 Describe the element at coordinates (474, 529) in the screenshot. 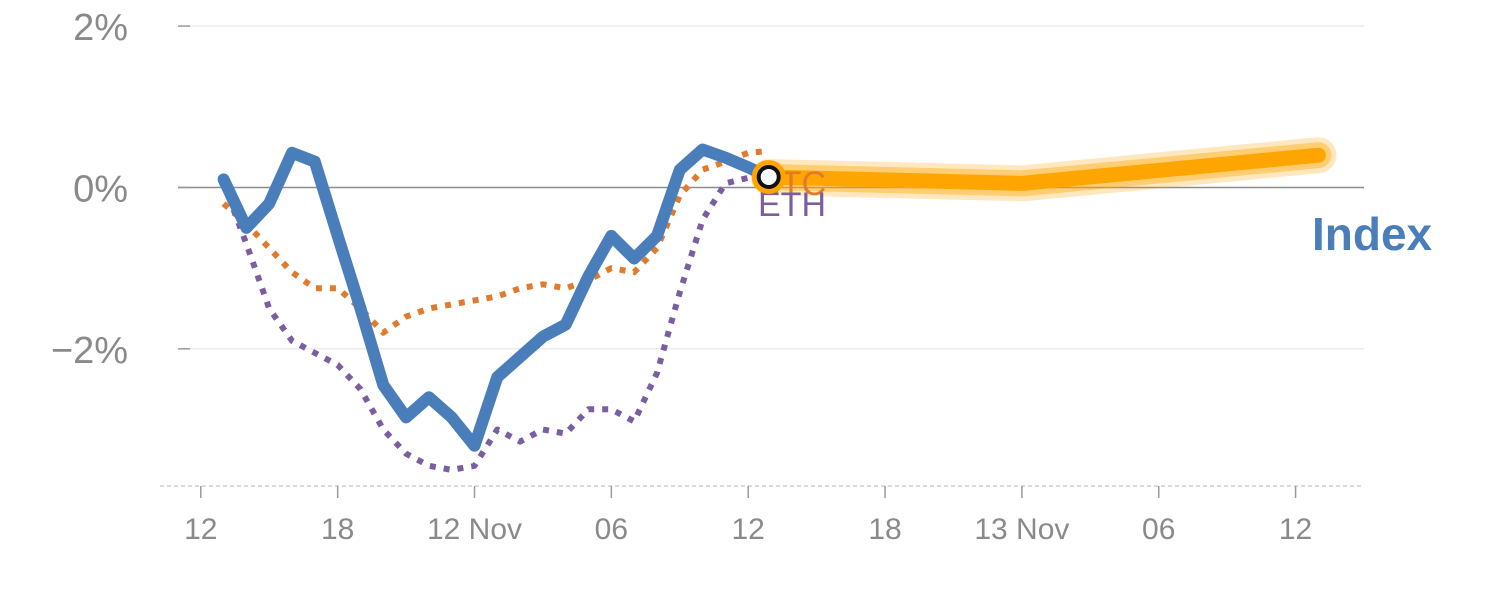

I see `x-tick-label: 12 Nov` at that location.